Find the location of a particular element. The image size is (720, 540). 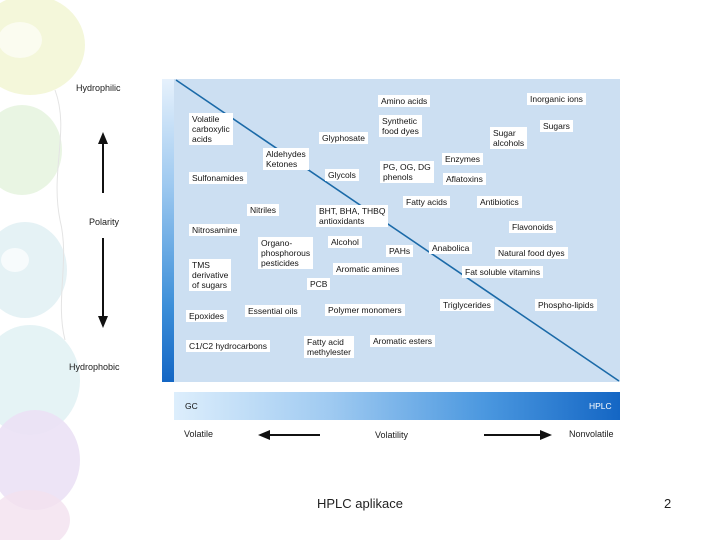

hydrophobic-label: Hydrophobic is located at coordinates (94, 367).